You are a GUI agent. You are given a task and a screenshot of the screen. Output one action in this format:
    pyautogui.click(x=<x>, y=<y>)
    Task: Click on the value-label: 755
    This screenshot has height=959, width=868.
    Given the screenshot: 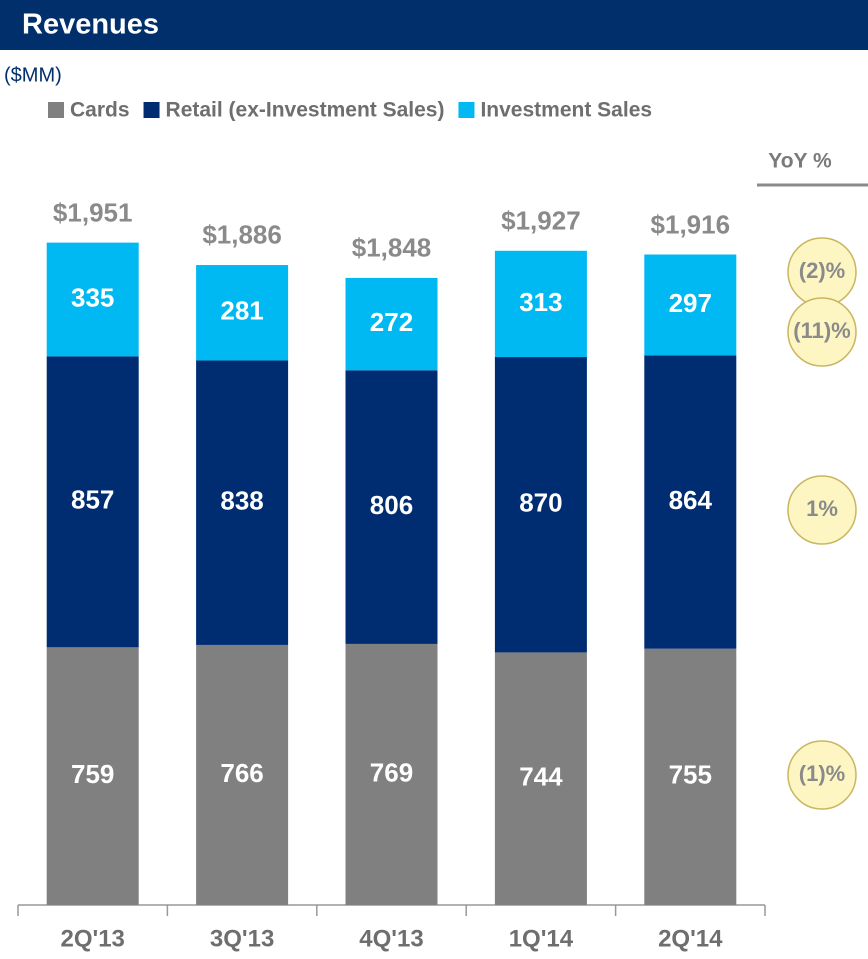 What is the action you would take?
    pyautogui.click(x=690, y=775)
    